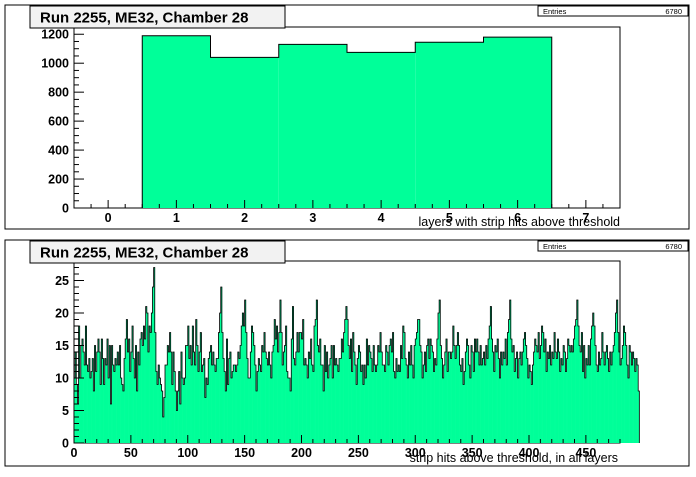 This screenshot has width=696, height=477. What do you see at coordinates (358, 453) in the screenshot?
I see `bottom-x-tick-label: 250` at bounding box center [358, 453].